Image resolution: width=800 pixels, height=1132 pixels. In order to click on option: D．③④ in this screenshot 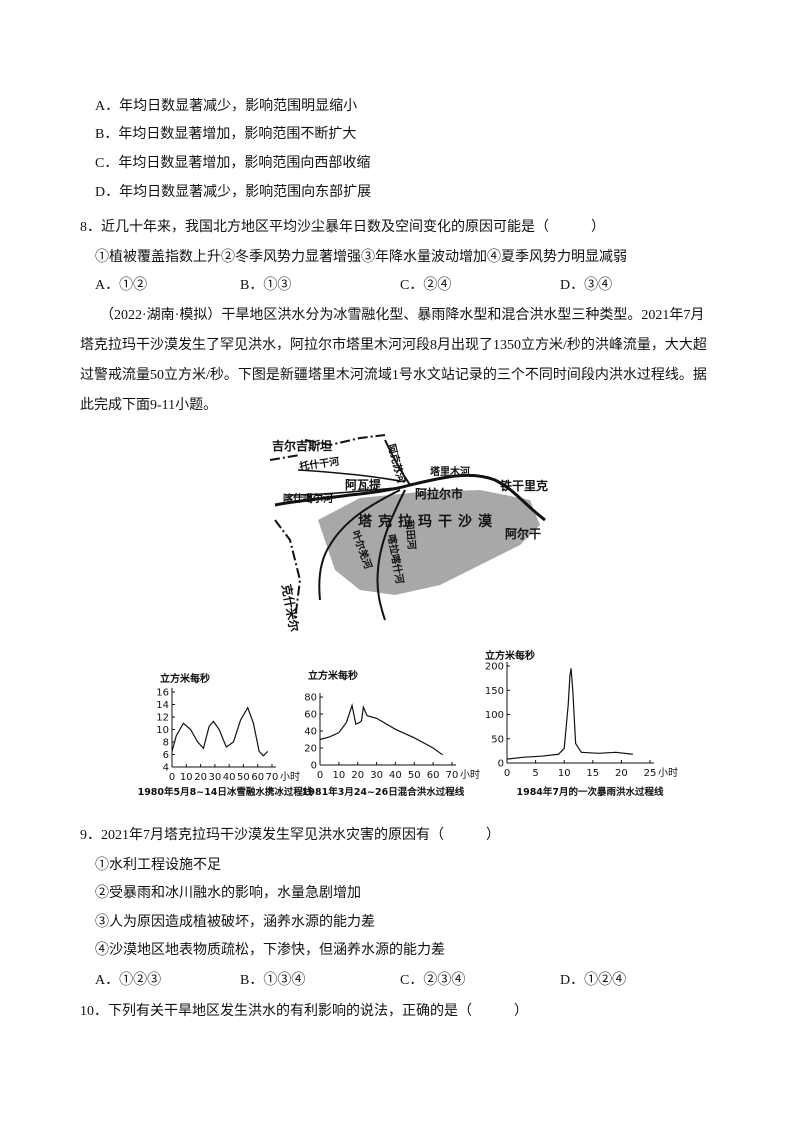, I will do `click(586, 285)`.